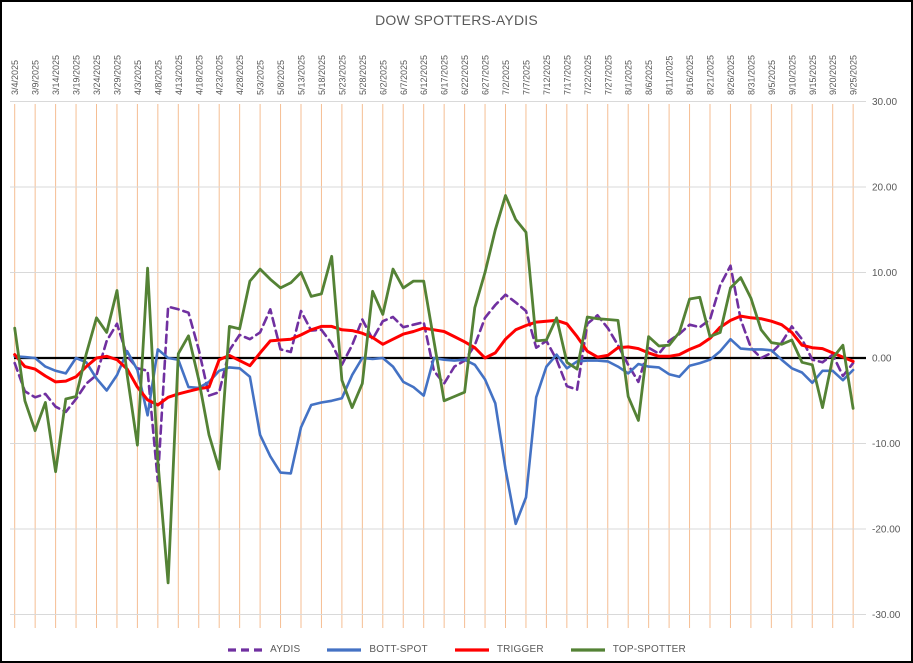 This screenshot has width=913, height=663. I want to click on legend: AYDIS BOTT-SPOT TRIGGER TOP-SPOTTER, so click(456, 649).